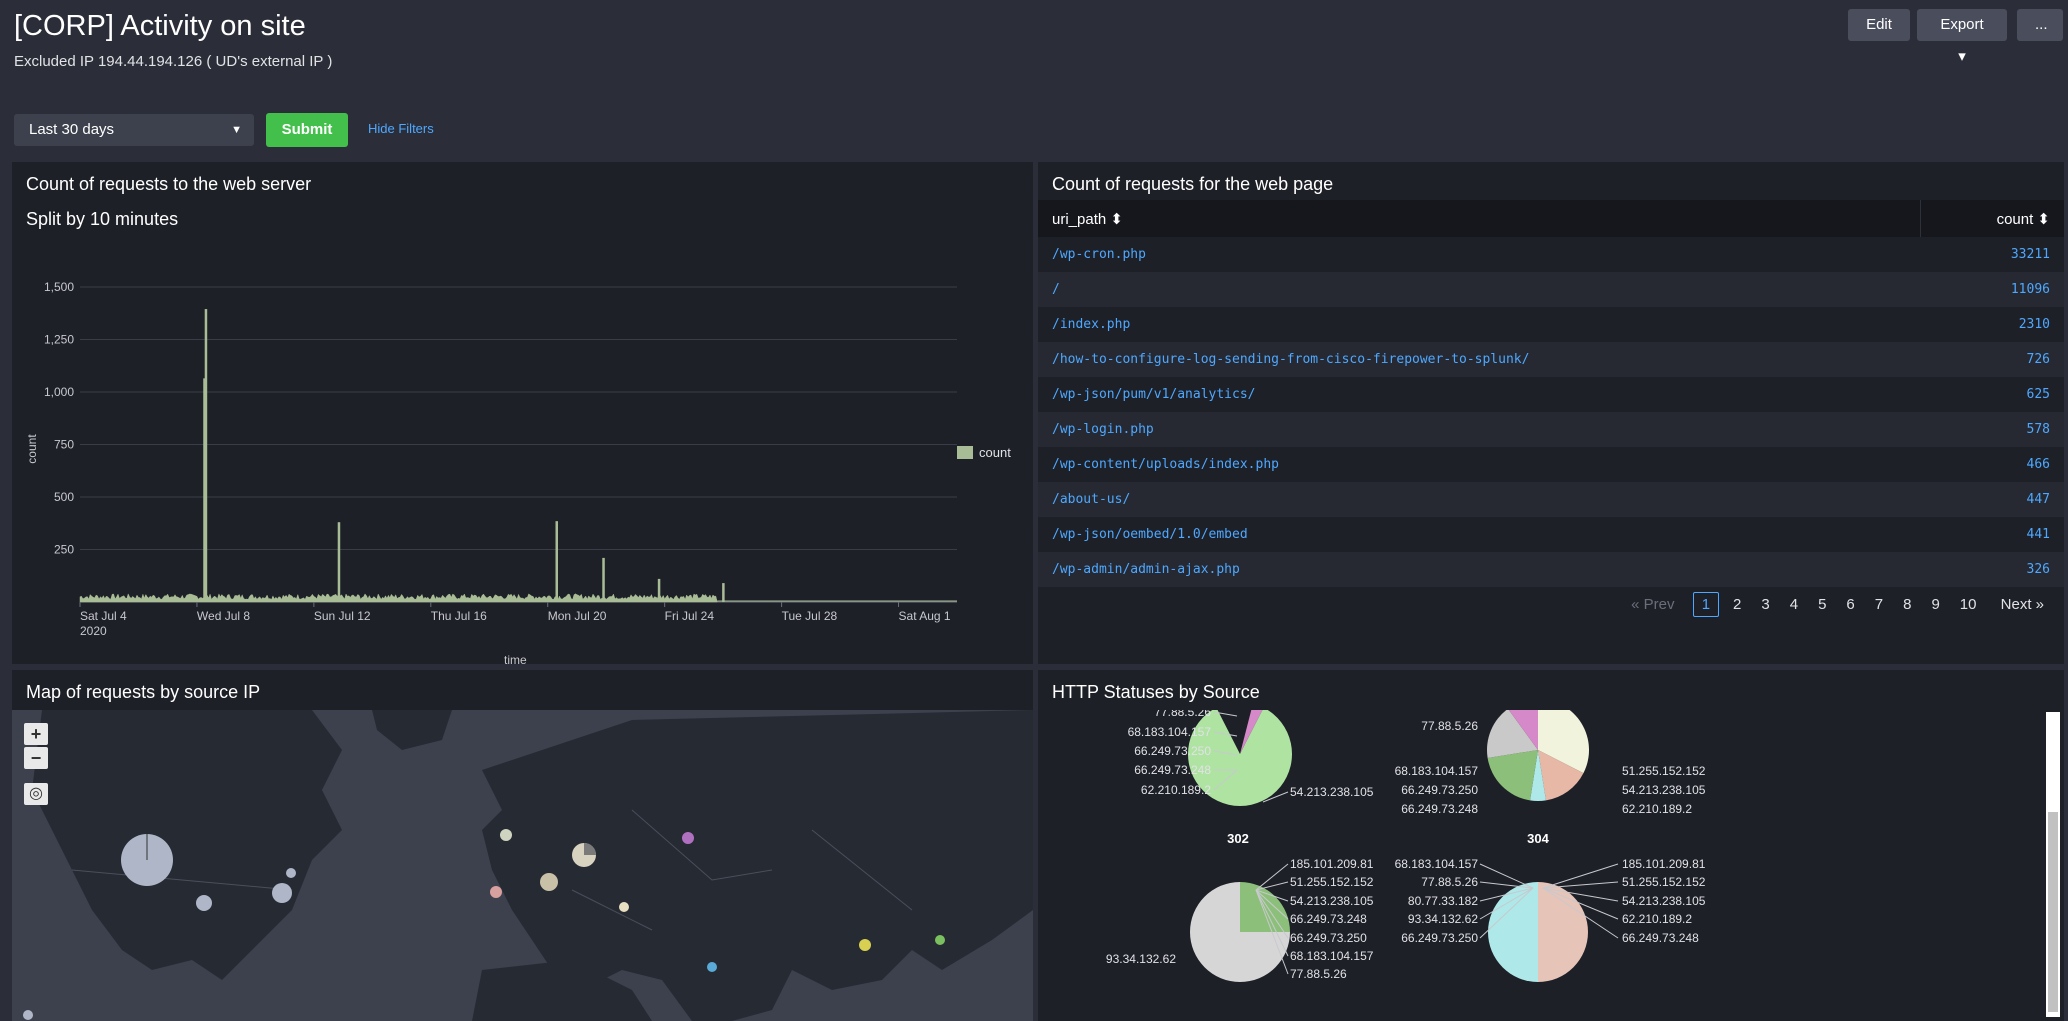  Describe the element at coordinates (1551, 429) in the screenshot. I see `table-row: /wp-login.php 578` at that location.